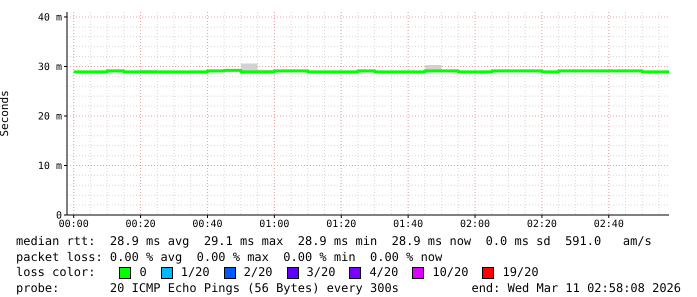  I want to click on y-axis-title: Seconds, so click(5, 113).